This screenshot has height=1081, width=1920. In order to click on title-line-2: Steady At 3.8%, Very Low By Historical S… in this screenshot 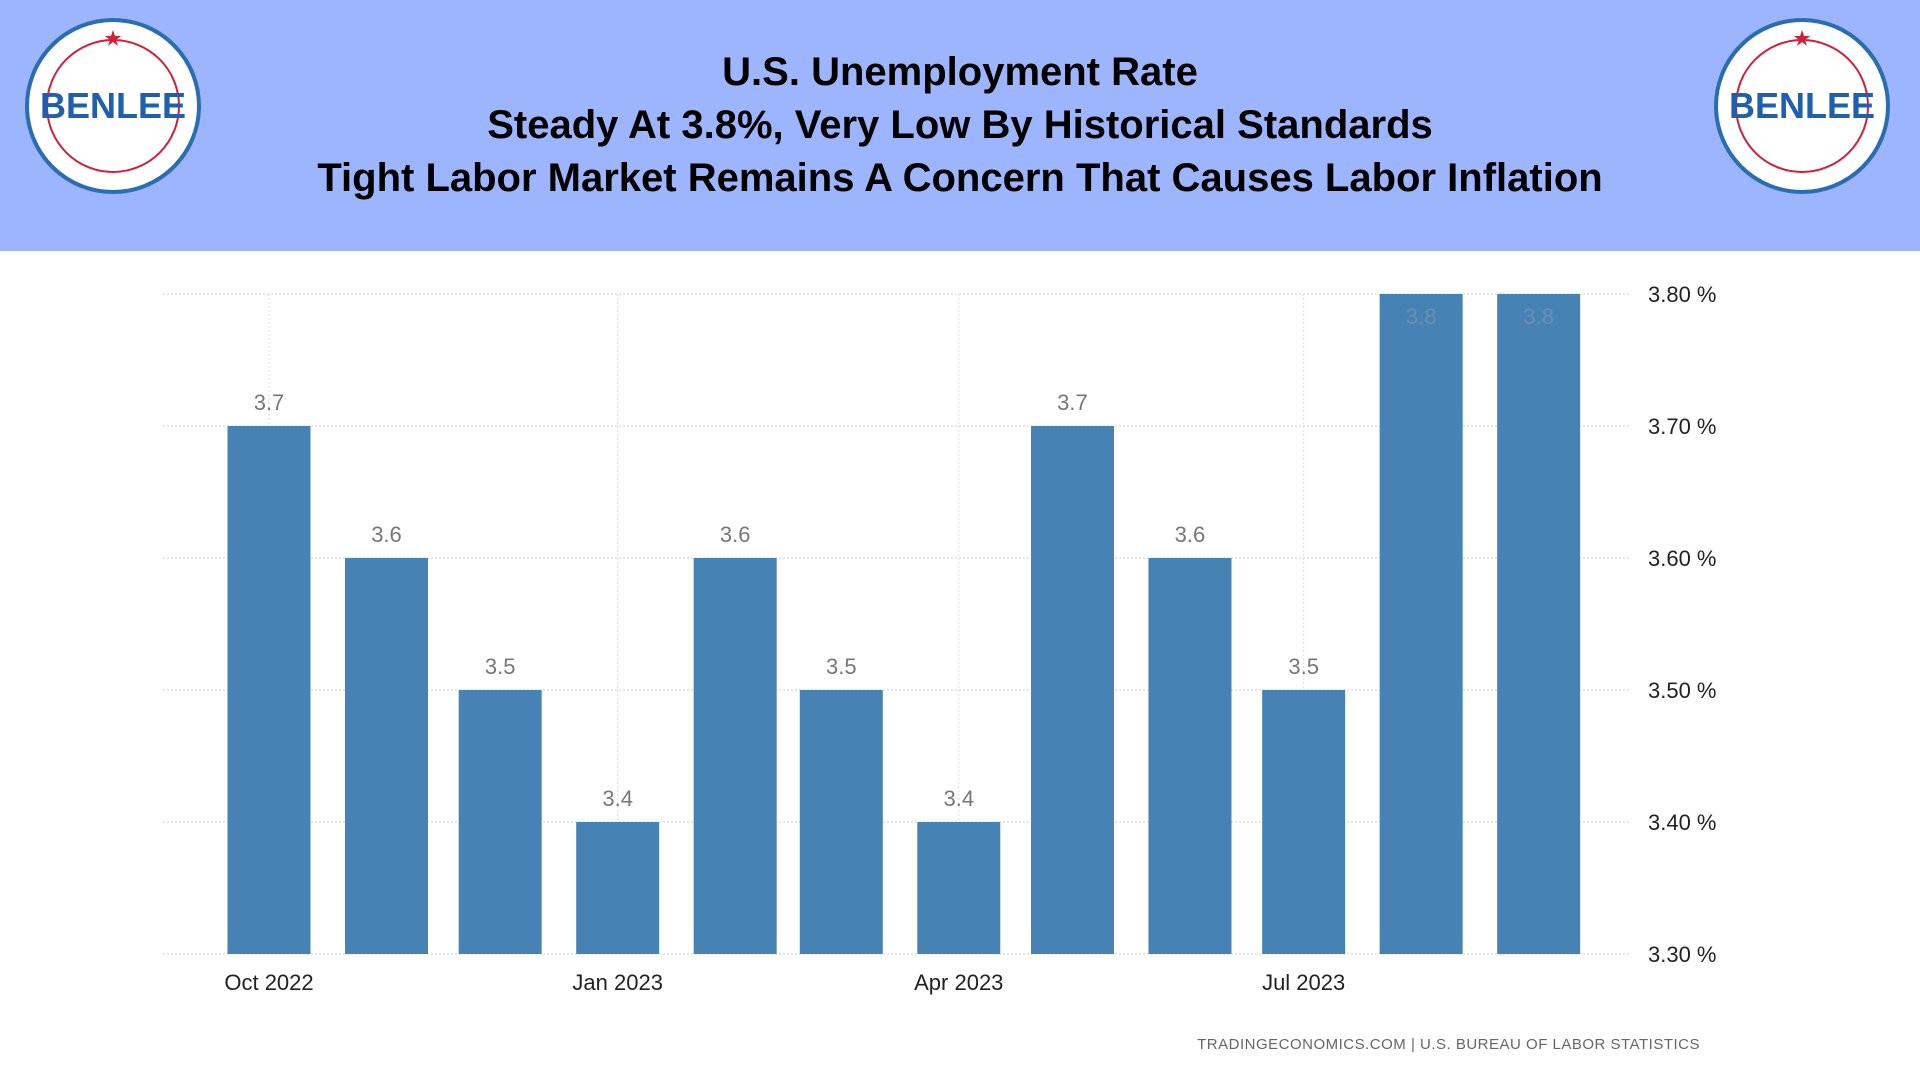, I will do `click(960, 125)`.